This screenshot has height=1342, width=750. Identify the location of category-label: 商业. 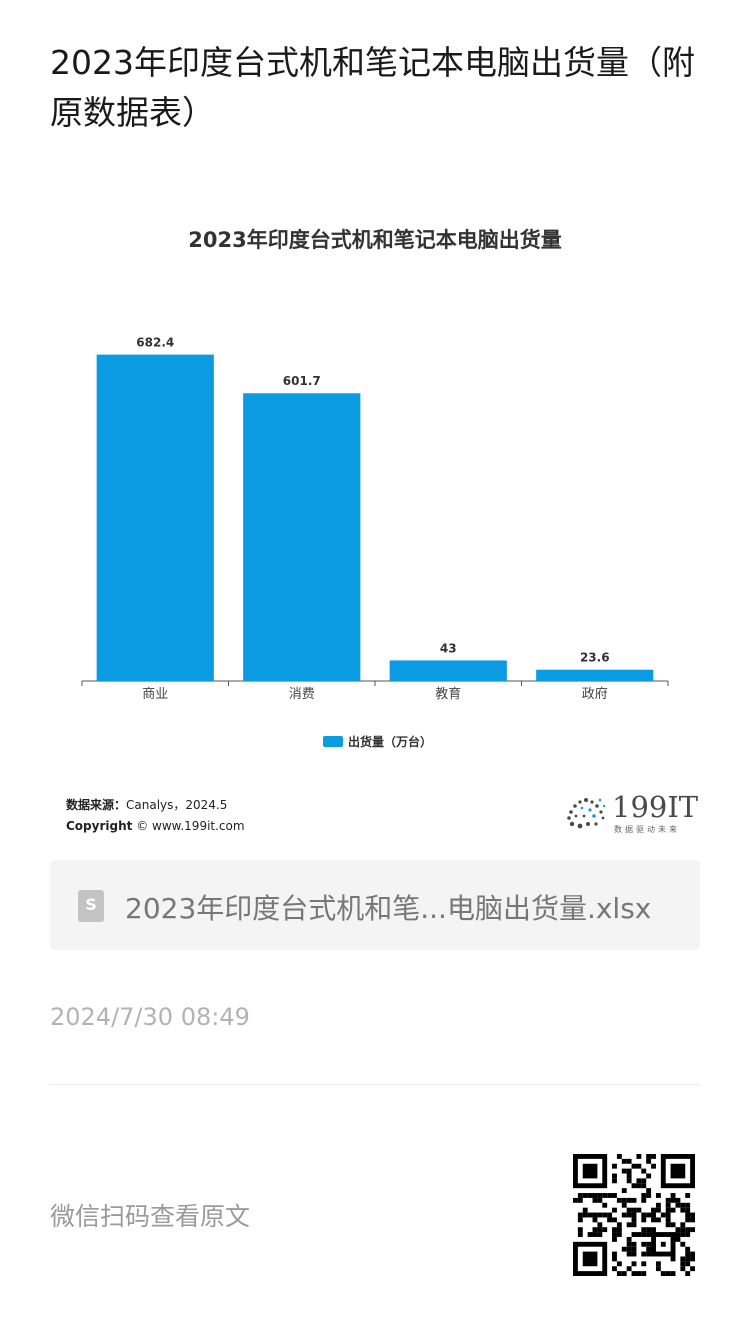
(155, 694).